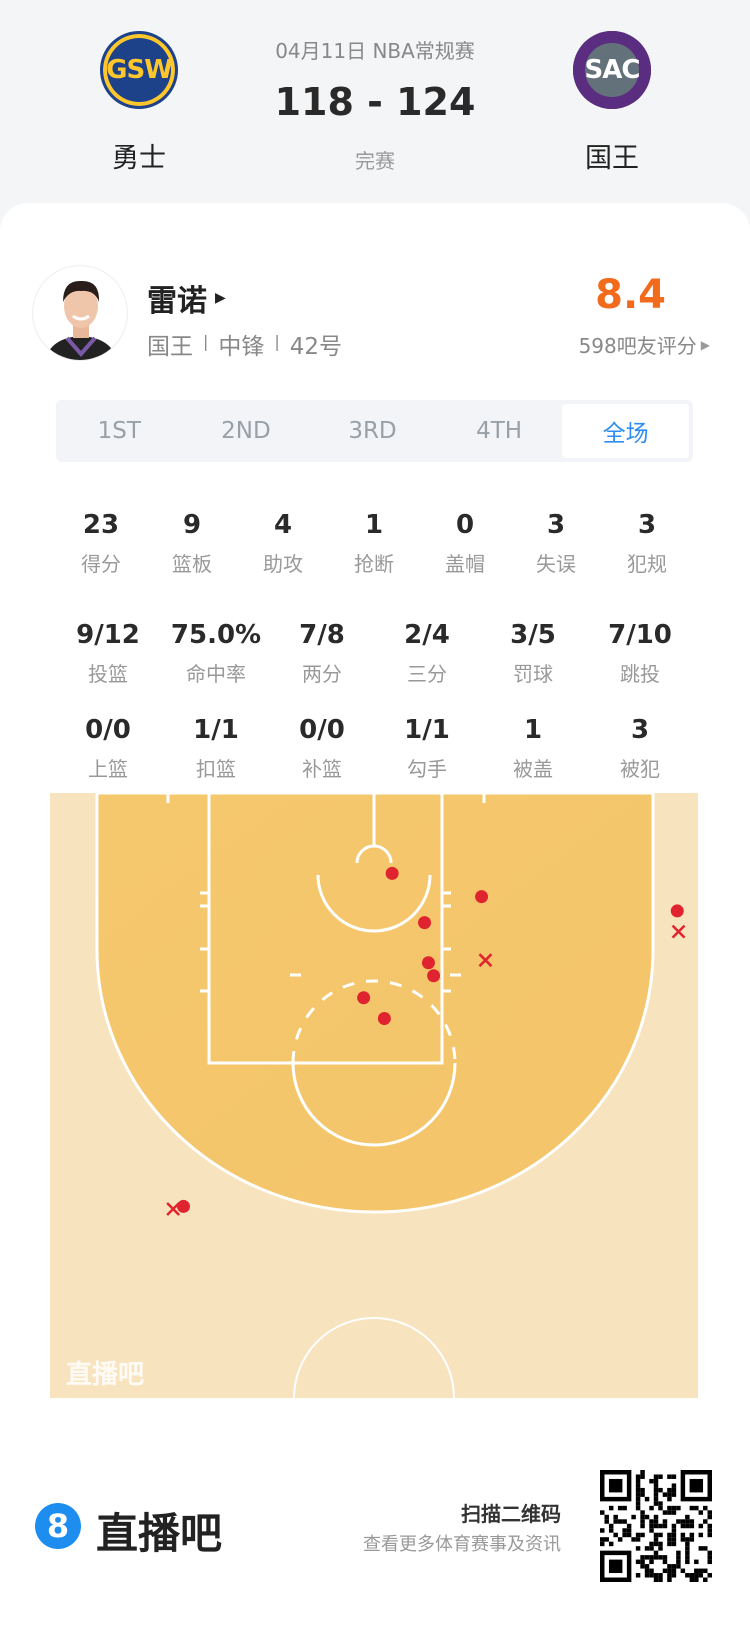  I want to click on gsw-team-logo: GSW, so click(139, 70).